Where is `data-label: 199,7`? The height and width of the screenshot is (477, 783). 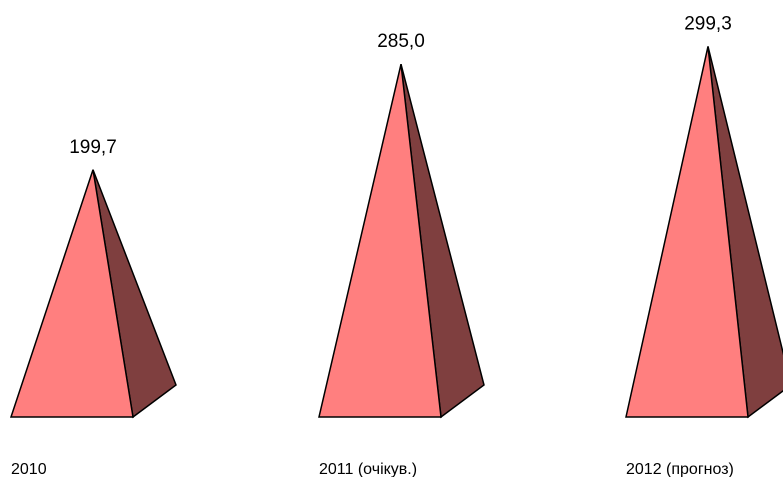
data-label: 199,7 is located at coordinates (93, 147).